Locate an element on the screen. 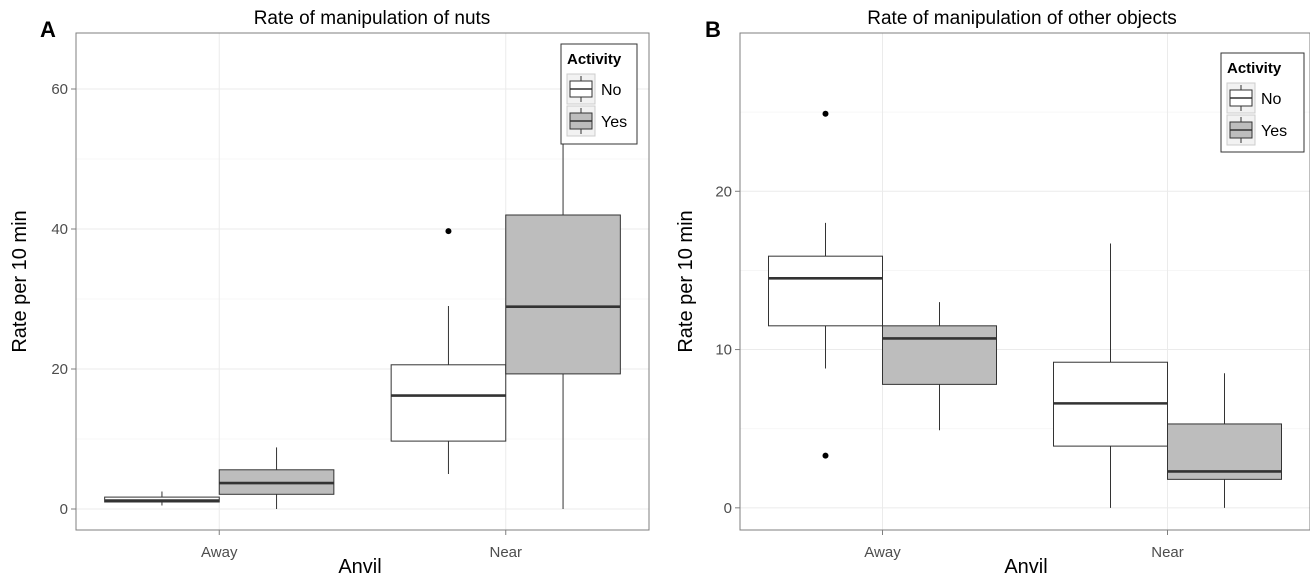 Image resolution: width=1310 pixels, height=579 pixels. panel-letter: B is located at coordinates (713, 29).